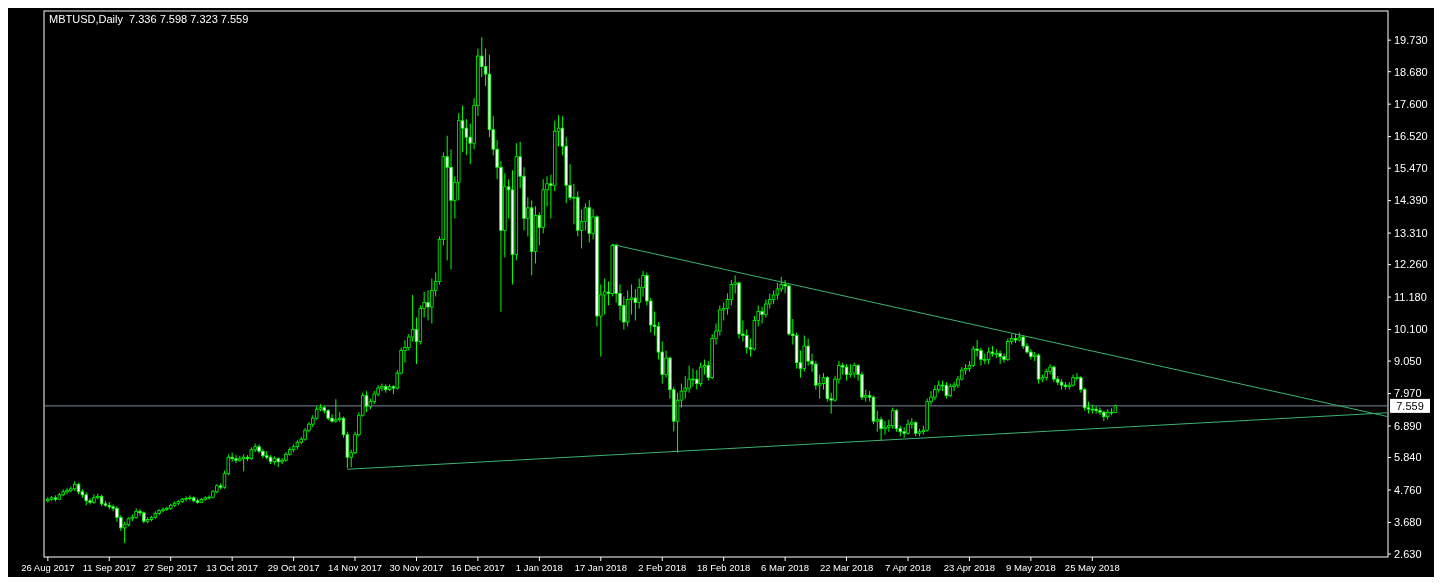  I want to click on chart-title: MBTUSD,Daily 7.336 7.598 7.323 7.559, so click(149, 19).